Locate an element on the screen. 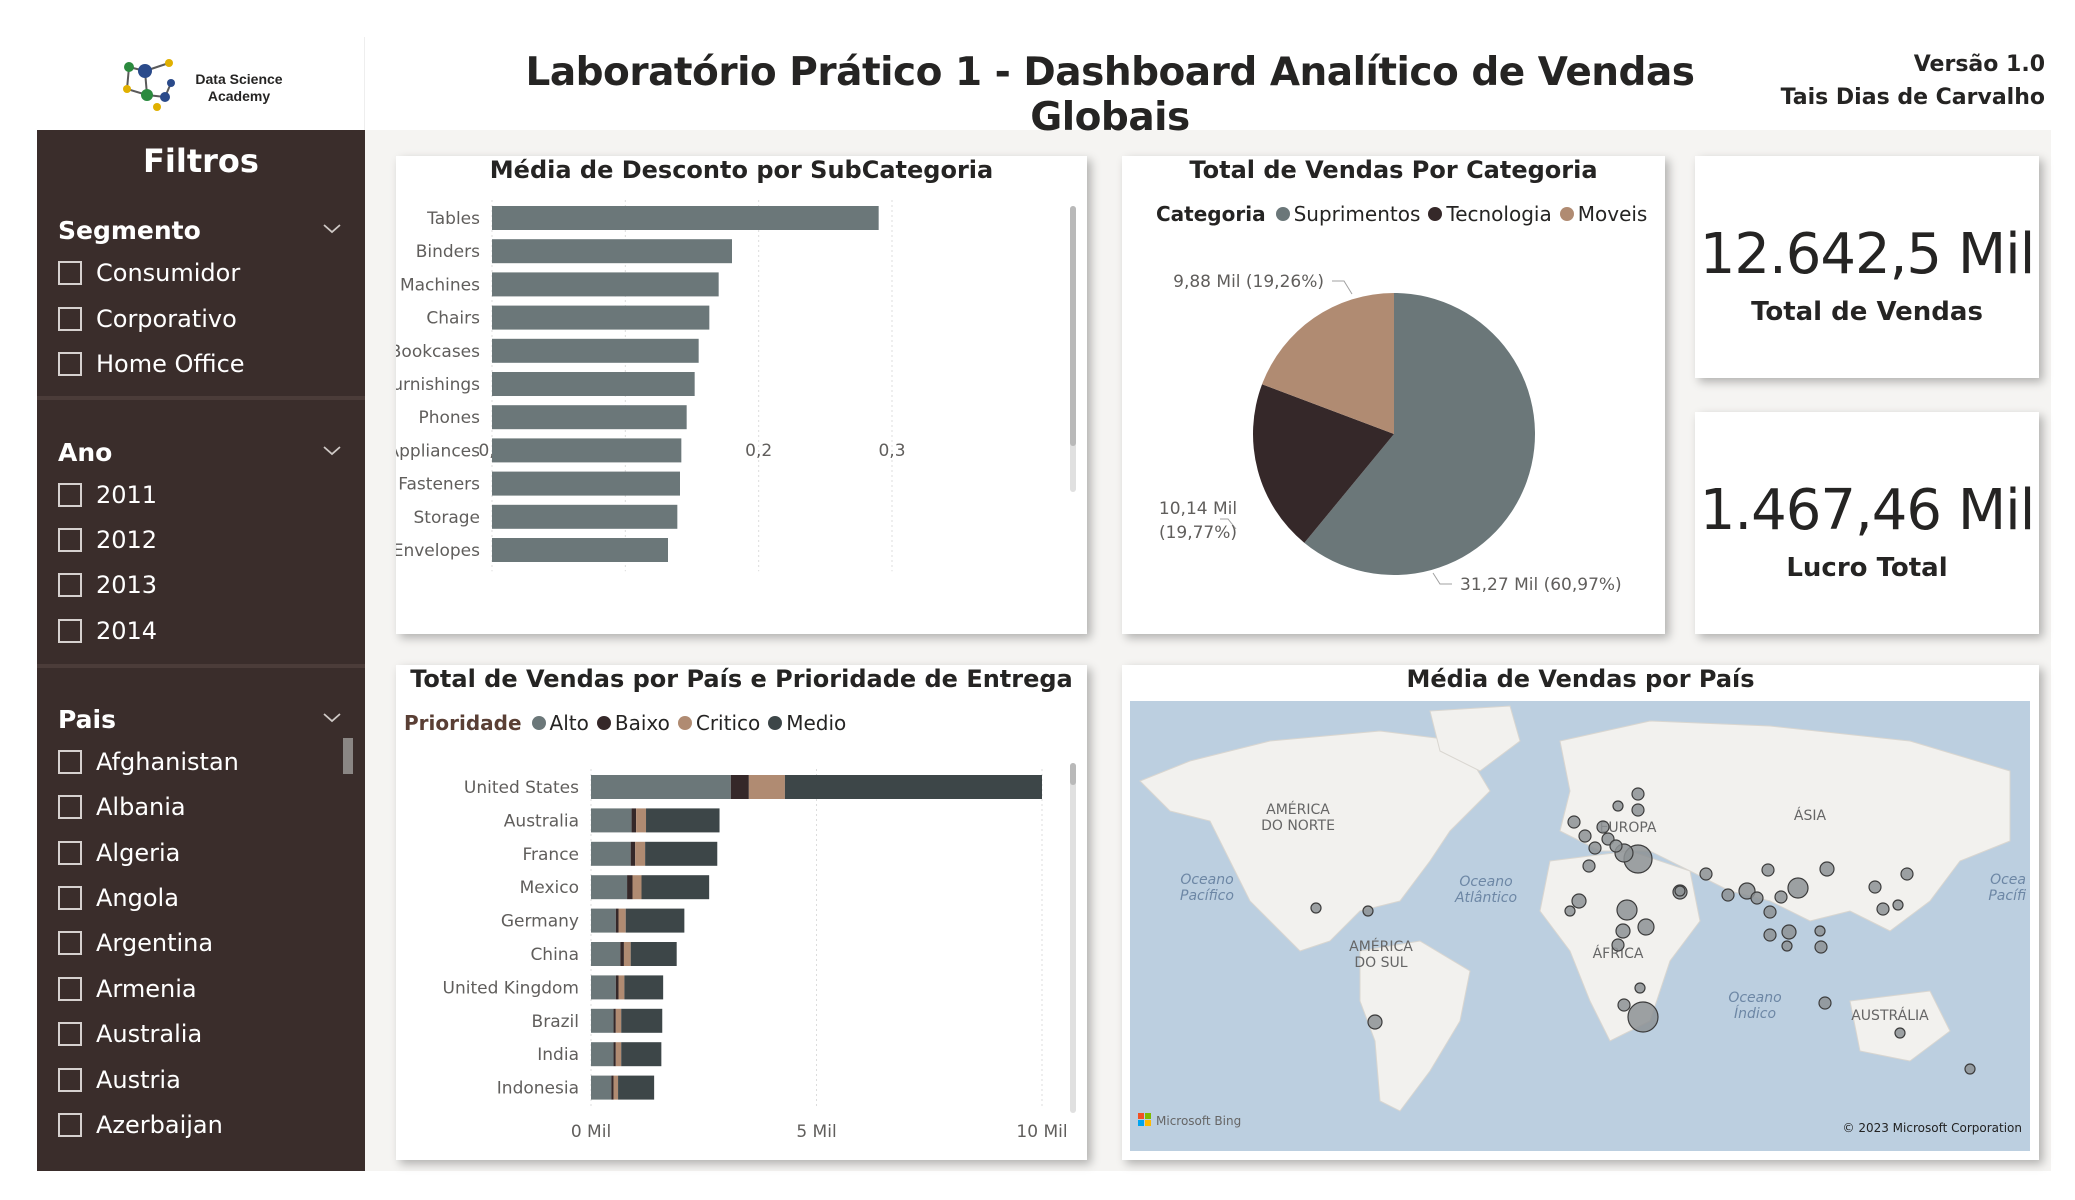 The width and height of the screenshot is (2075, 1200). filter-option-2013: 2013 is located at coordinates (107, 585).